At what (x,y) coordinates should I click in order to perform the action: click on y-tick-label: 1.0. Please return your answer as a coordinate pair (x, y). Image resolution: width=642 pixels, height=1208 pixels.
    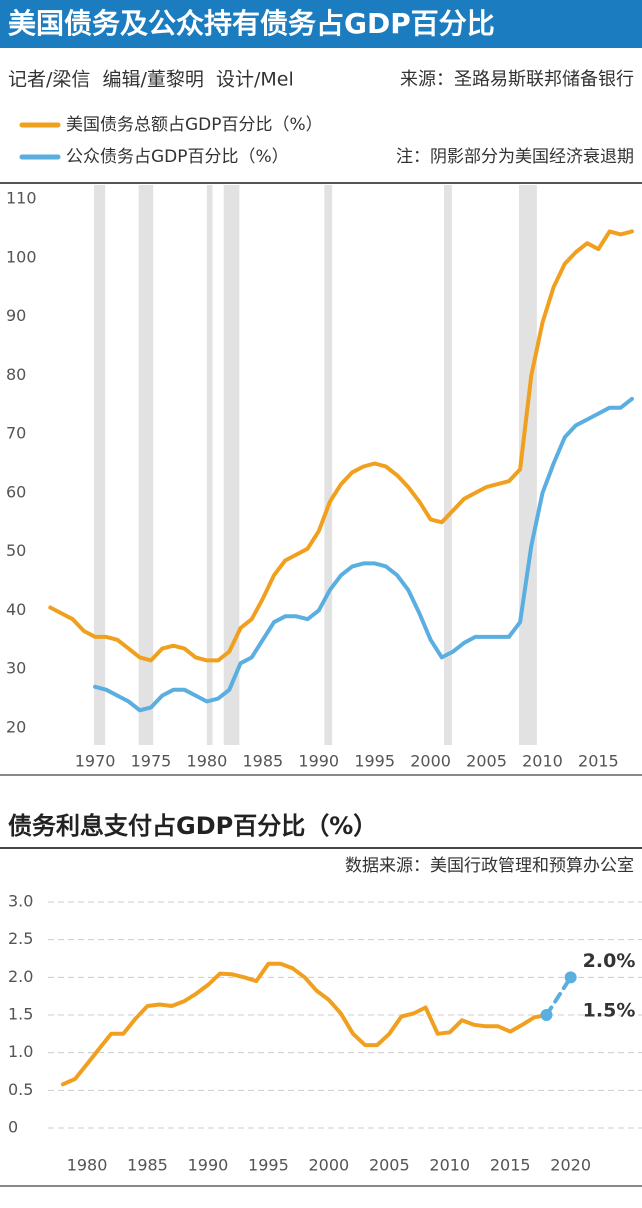
    Looking at the image, I should click on (20, 1051).